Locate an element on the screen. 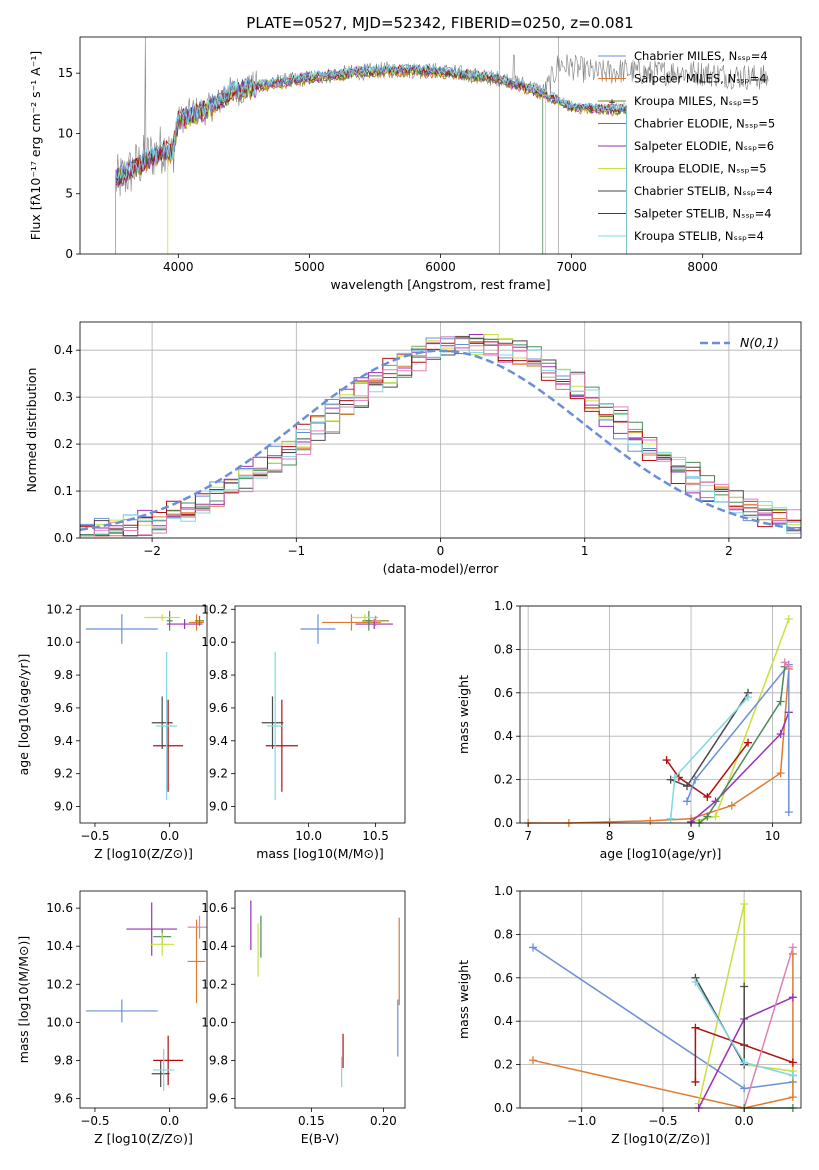 The height and width of the screenshot is (1170, 819). y-axis-label: mass [log10(M/M⊙)] is located at coordinates (23, 1000).